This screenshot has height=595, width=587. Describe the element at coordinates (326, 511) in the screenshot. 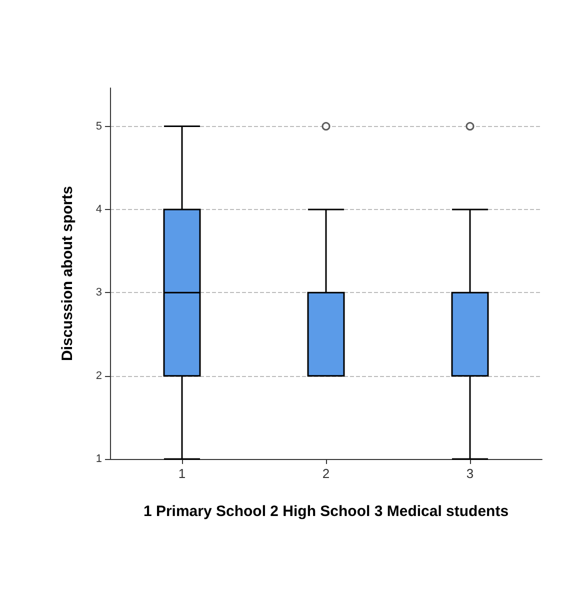

I see `x-axis-title: 1 Primary School 2 High School 3 Medical students` at that location.